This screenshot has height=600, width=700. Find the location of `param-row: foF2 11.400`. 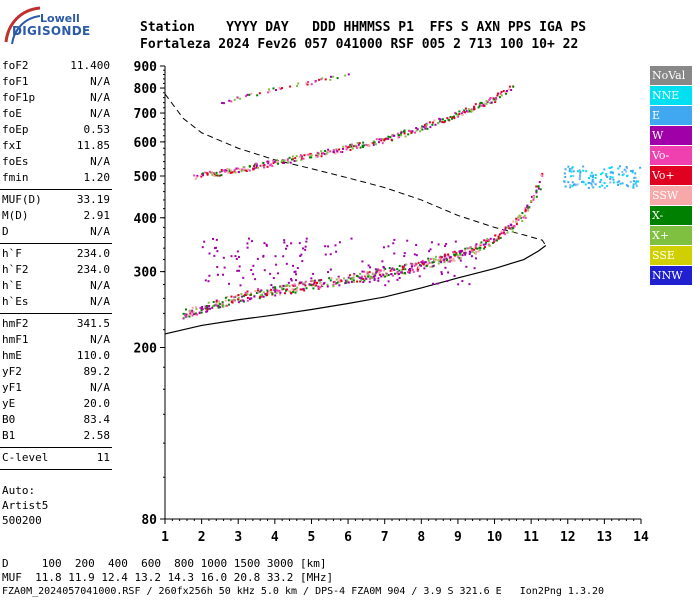

param-row: foF2 11.400 is located at coordinates (56, 66).